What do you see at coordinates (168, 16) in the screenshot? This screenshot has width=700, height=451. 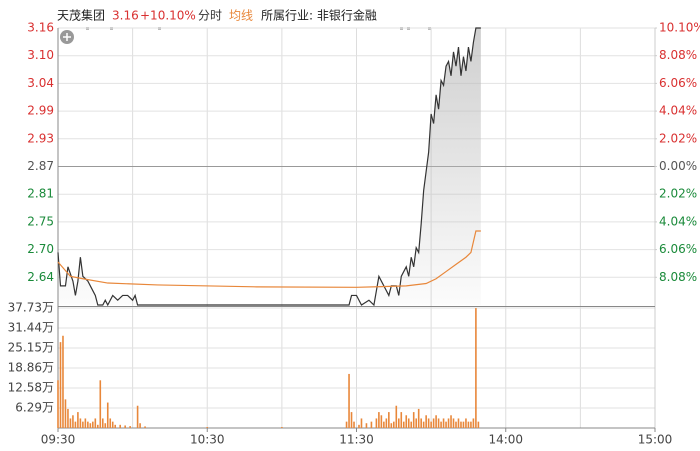 I see `stock-change: +10.10%` at bounding box center [168, 16].